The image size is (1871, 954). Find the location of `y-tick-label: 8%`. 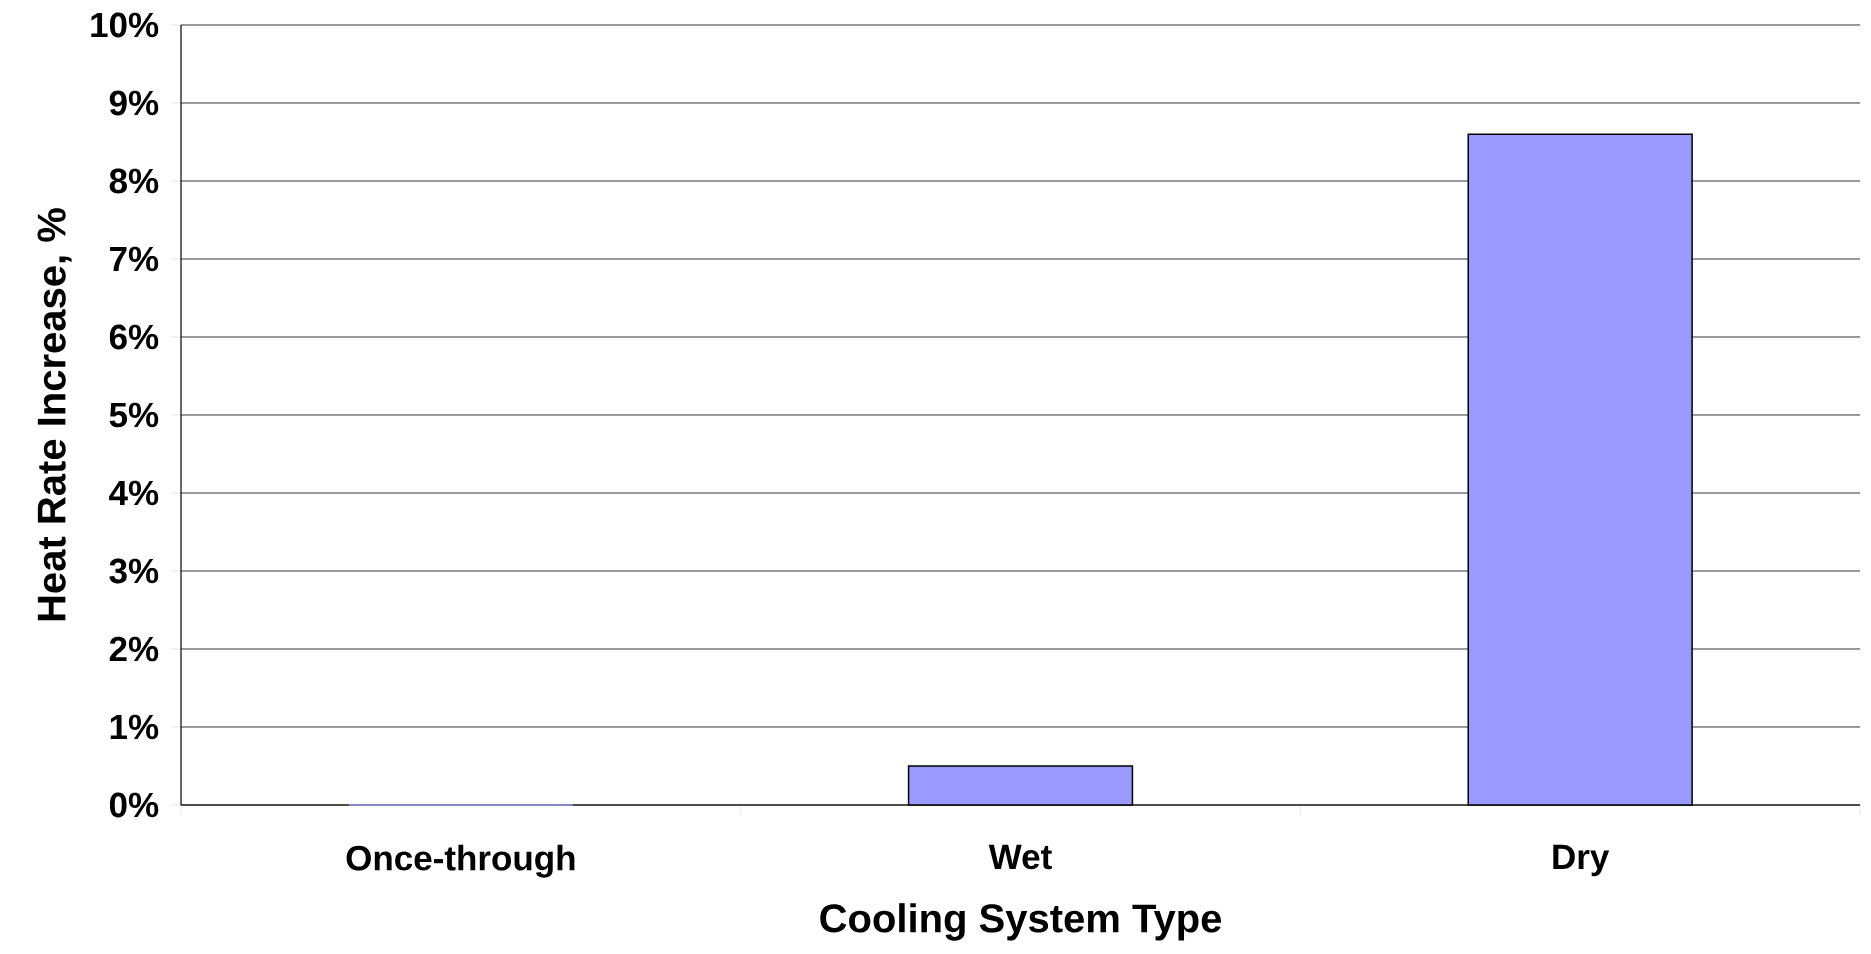

y-tick-label: 8% is located at coordinates (134, 181).